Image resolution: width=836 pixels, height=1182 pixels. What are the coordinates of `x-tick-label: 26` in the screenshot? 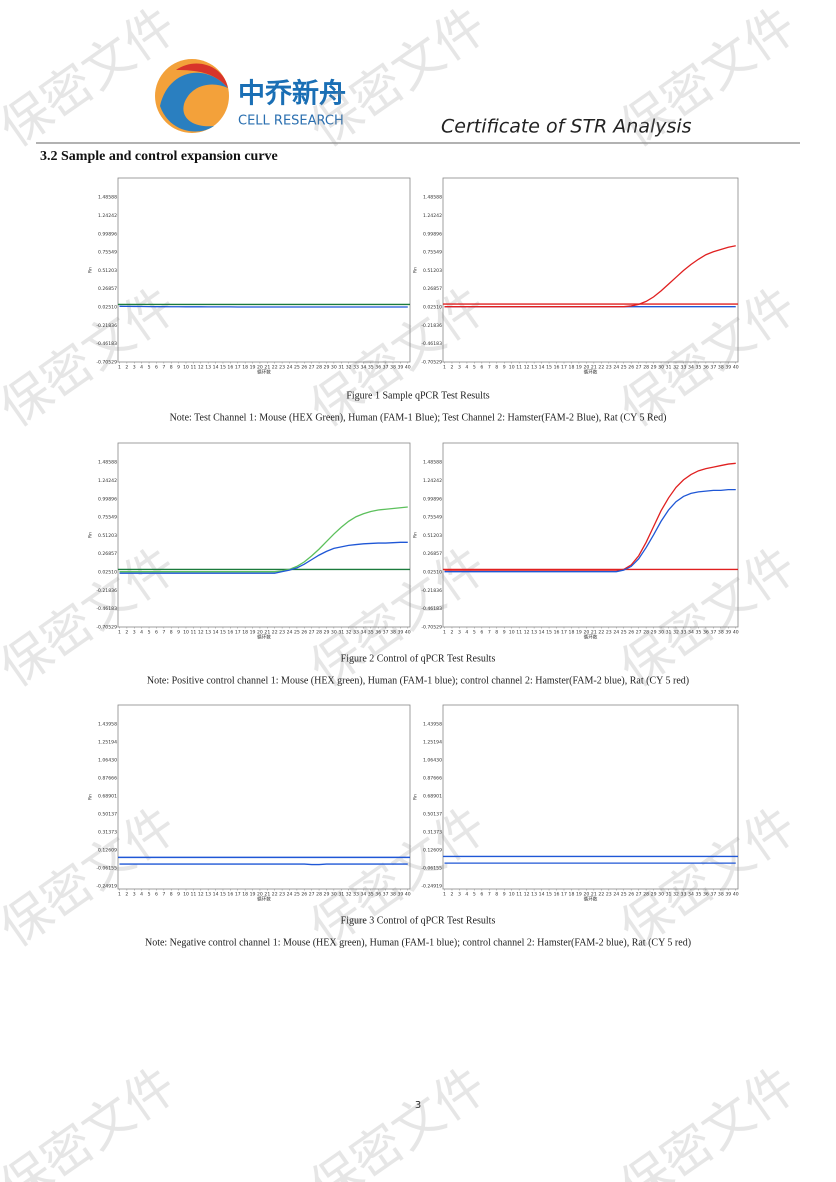 It's located at (304, 895).